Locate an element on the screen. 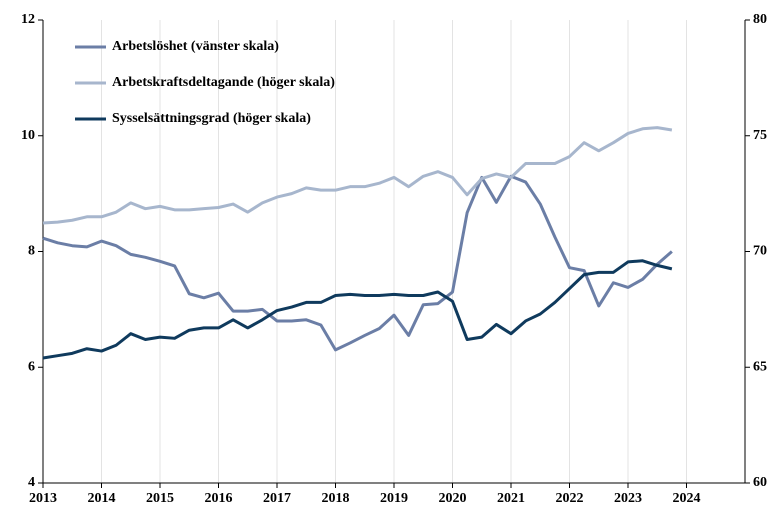 This screenshot has height=511, width=782. y2-tick-label: 75 is located at coordinates (760, 135).